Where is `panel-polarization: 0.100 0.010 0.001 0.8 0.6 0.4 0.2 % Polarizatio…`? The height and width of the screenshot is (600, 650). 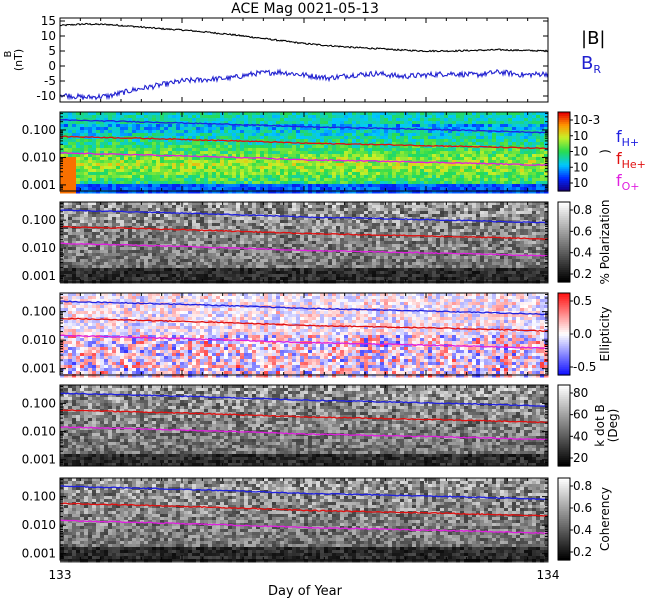 panel-polarization: 0.100 0.010 0.001 0.8 0.6 0.4 0.2 % Polarizatio… is located at coordinates (317, 242).